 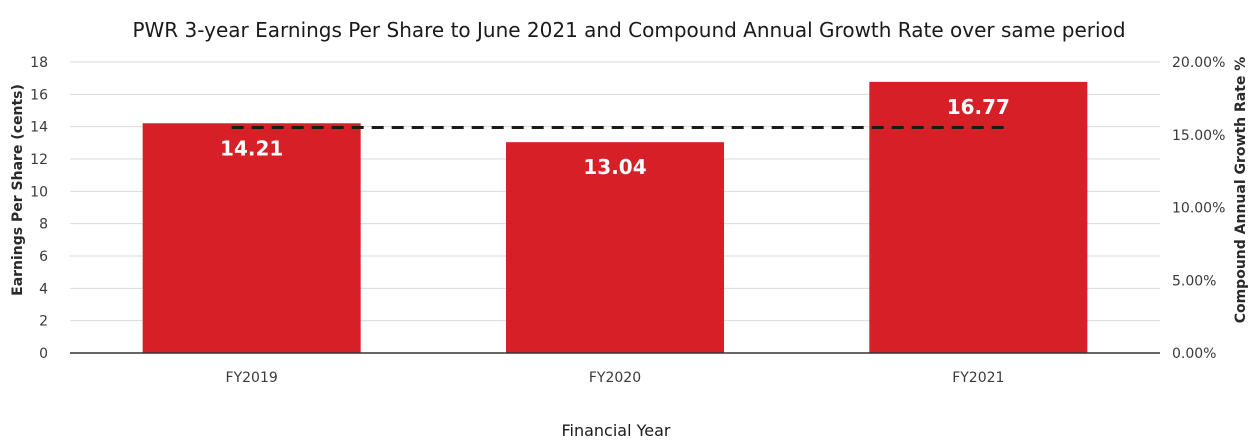 I want to click on y2-tick-label: 5.00%, so click(x=1194, y=281).